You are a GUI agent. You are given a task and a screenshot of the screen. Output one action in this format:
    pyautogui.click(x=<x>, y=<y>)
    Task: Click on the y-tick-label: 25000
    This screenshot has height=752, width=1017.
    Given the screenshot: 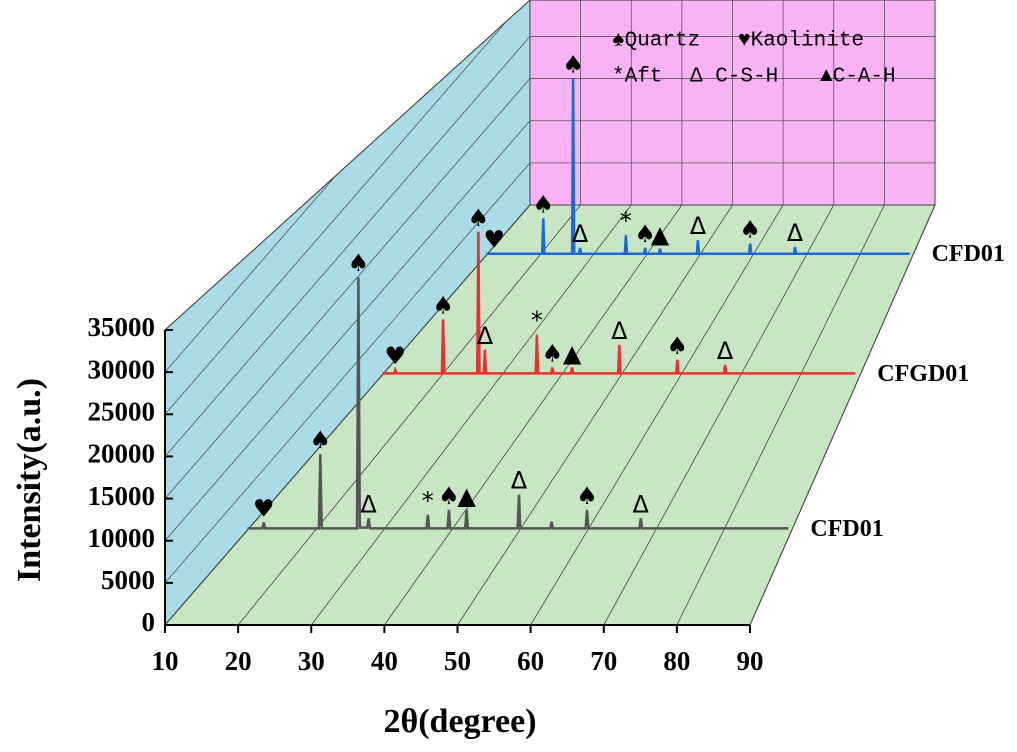 What is the action you would take?
    pyautogui.click(x=122, y=411)
    